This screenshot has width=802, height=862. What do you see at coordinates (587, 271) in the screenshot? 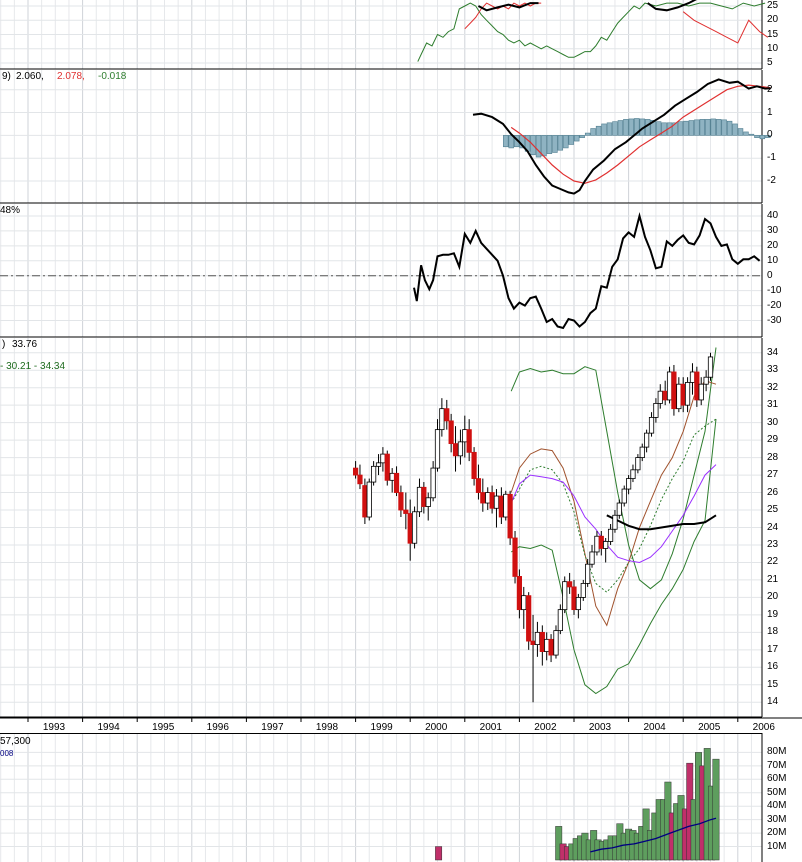
I see `momentum-line` at bounding box center [587, 271].